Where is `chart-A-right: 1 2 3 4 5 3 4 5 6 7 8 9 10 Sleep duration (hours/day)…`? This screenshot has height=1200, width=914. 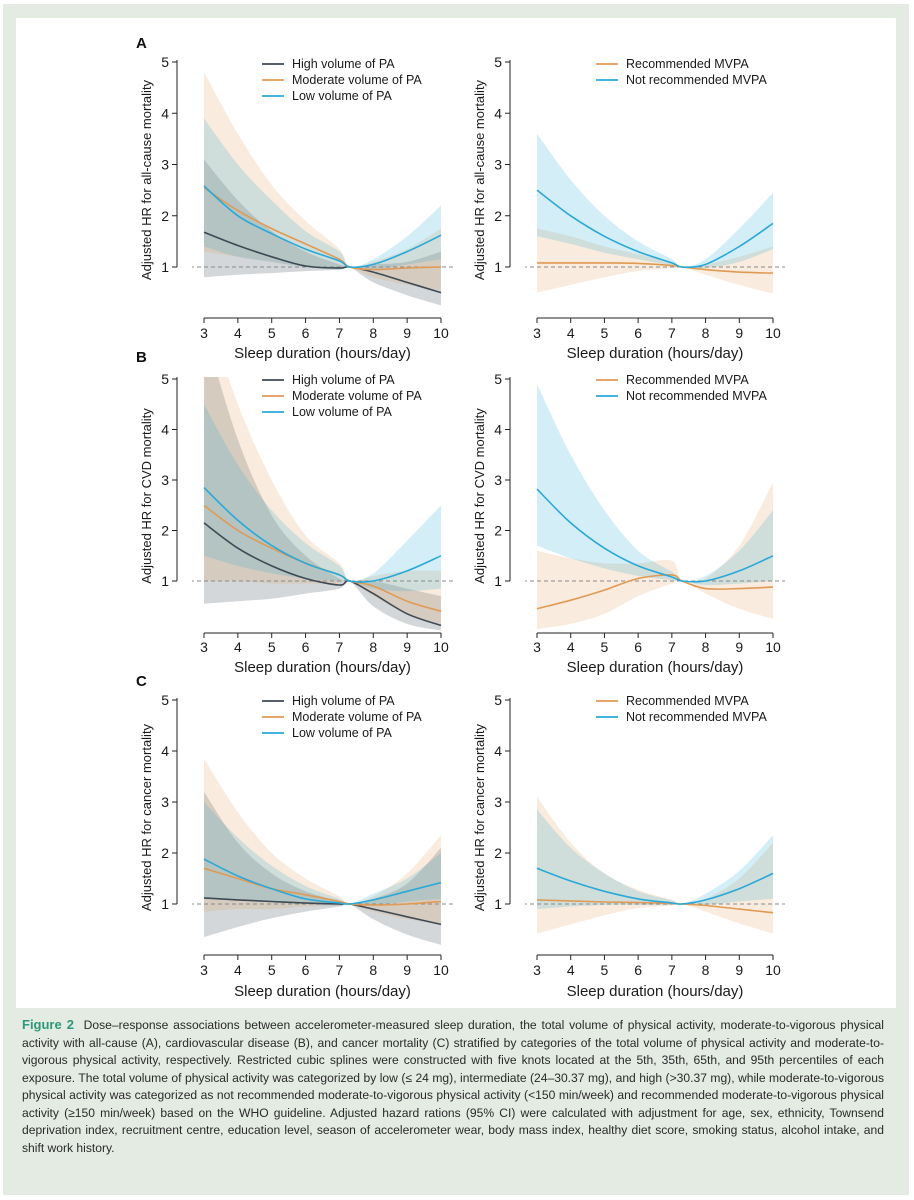 chart-A-right: 1 2 3 4 5 3 4 5 6 7 8 9 10 Sleep duration (hours/day)… is located at coordinates (628, 208).